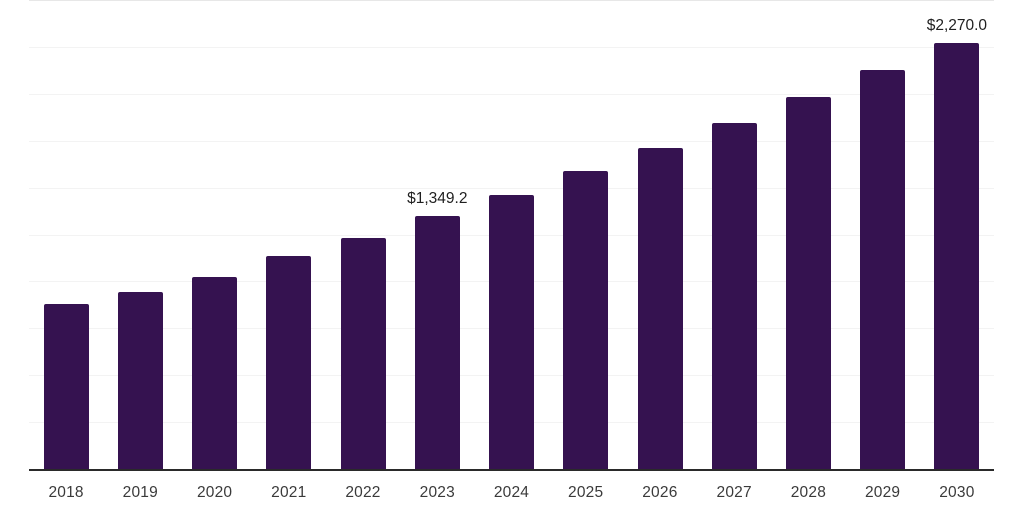  I want to click on x-tick-2028: 2028, so click(808, 492).